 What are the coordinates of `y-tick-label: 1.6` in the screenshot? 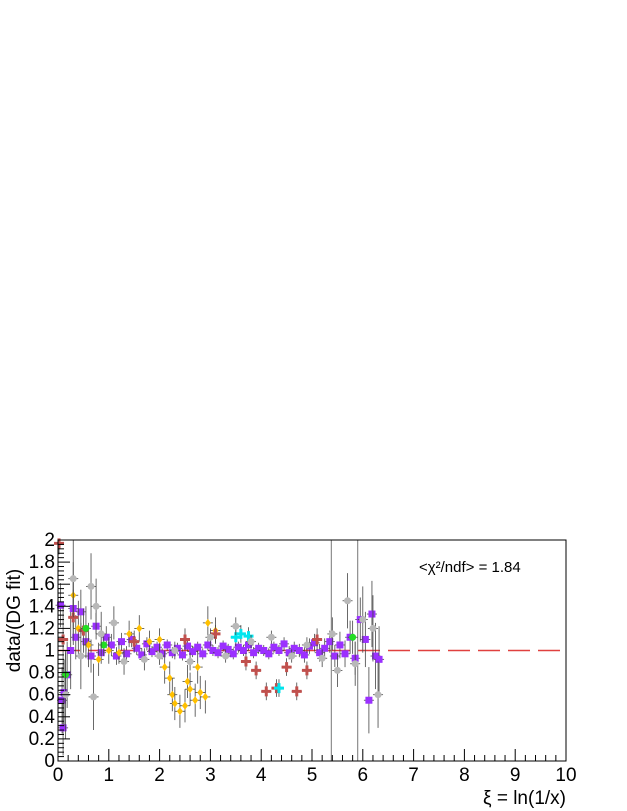 It's located at (42, 584).